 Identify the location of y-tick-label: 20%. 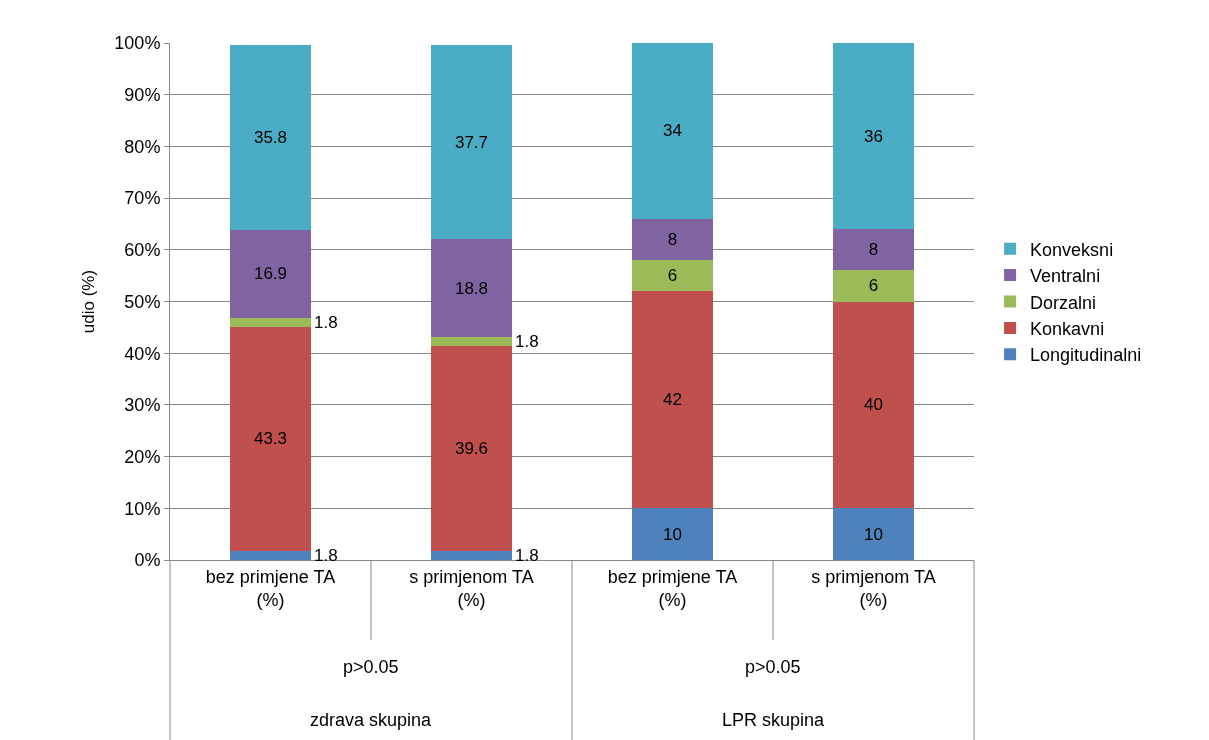
(142, 456).